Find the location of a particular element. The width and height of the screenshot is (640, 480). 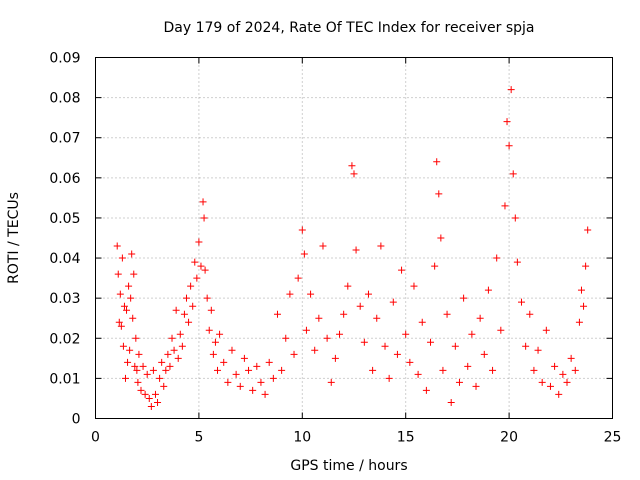

x-axis-label: GPS time / hours is located at coordinates (348, 466).